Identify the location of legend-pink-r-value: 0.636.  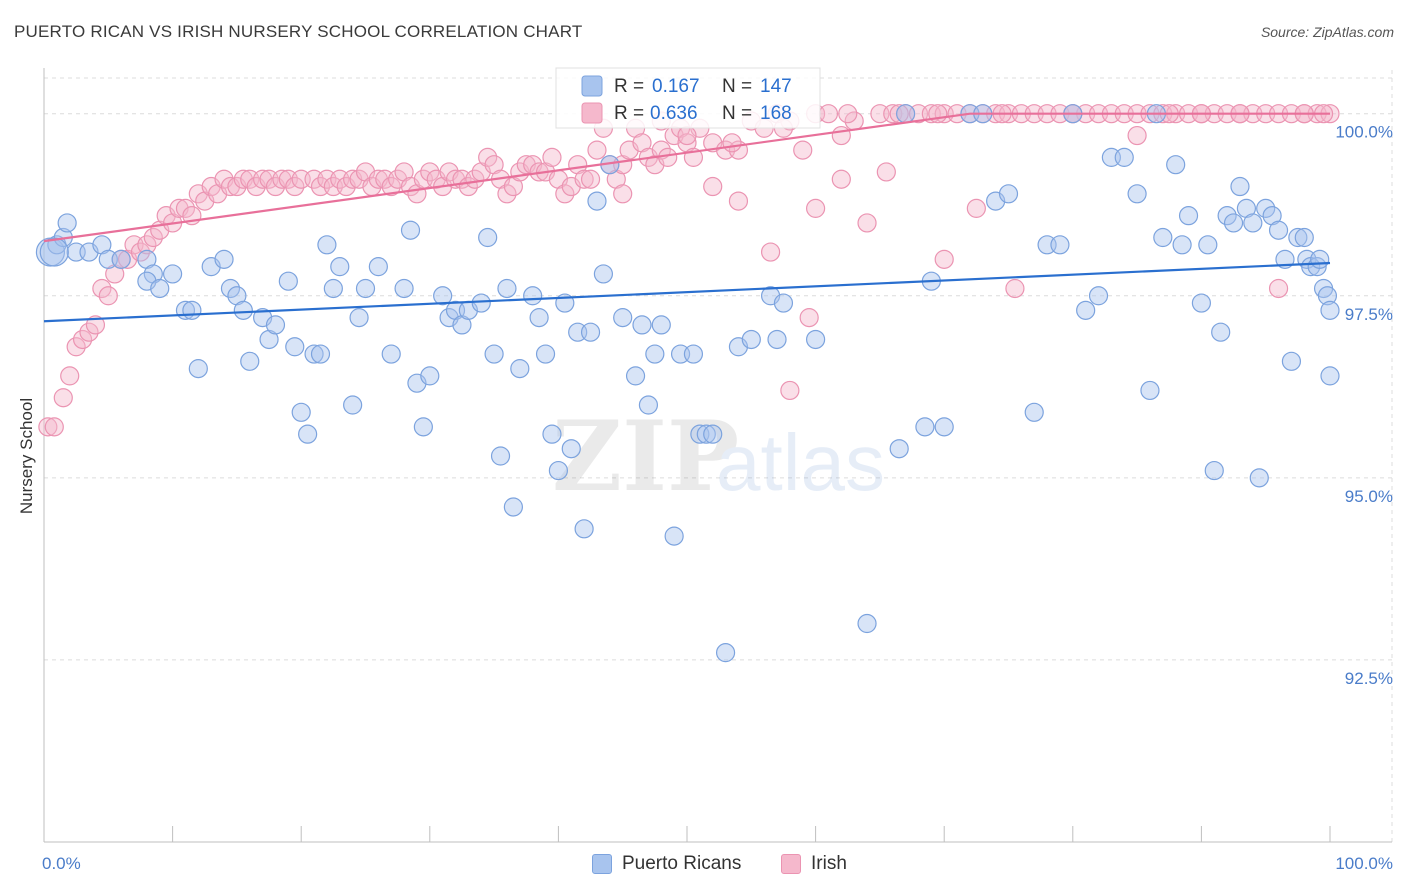
(674, 113).